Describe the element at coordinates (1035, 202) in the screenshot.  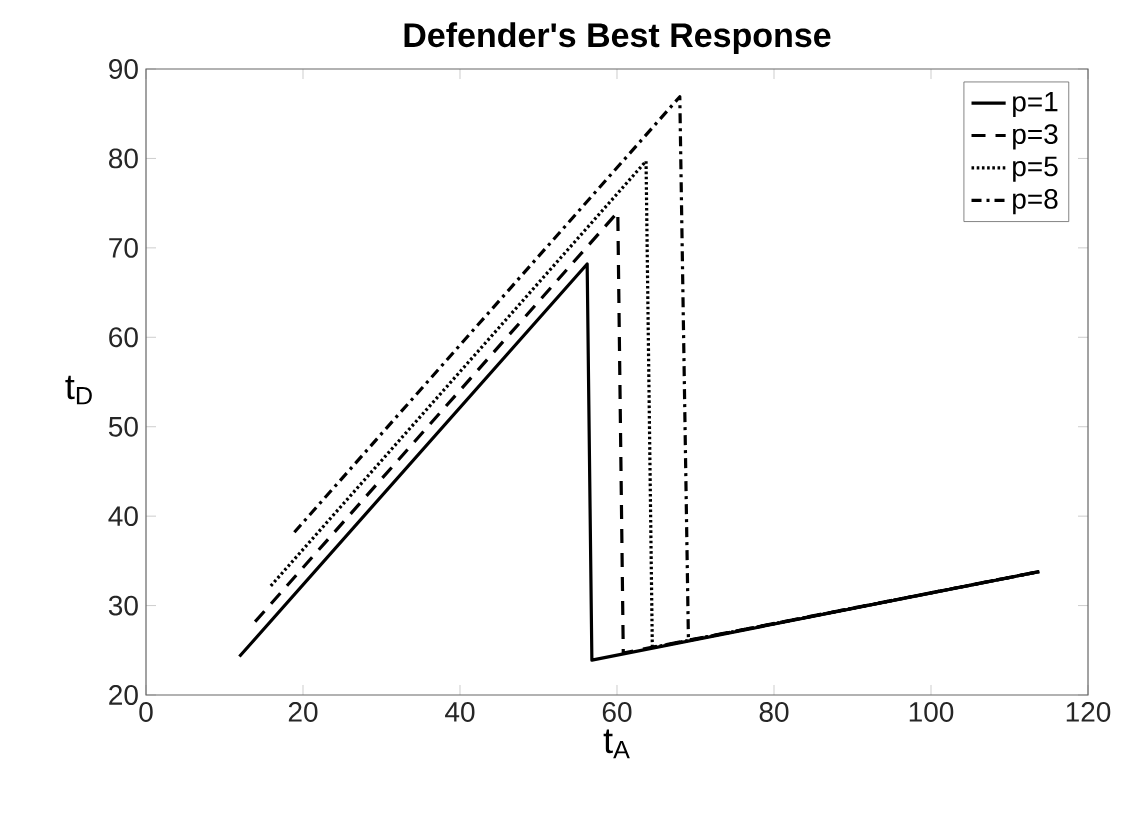
I see `legend-label: p=8` at that location.